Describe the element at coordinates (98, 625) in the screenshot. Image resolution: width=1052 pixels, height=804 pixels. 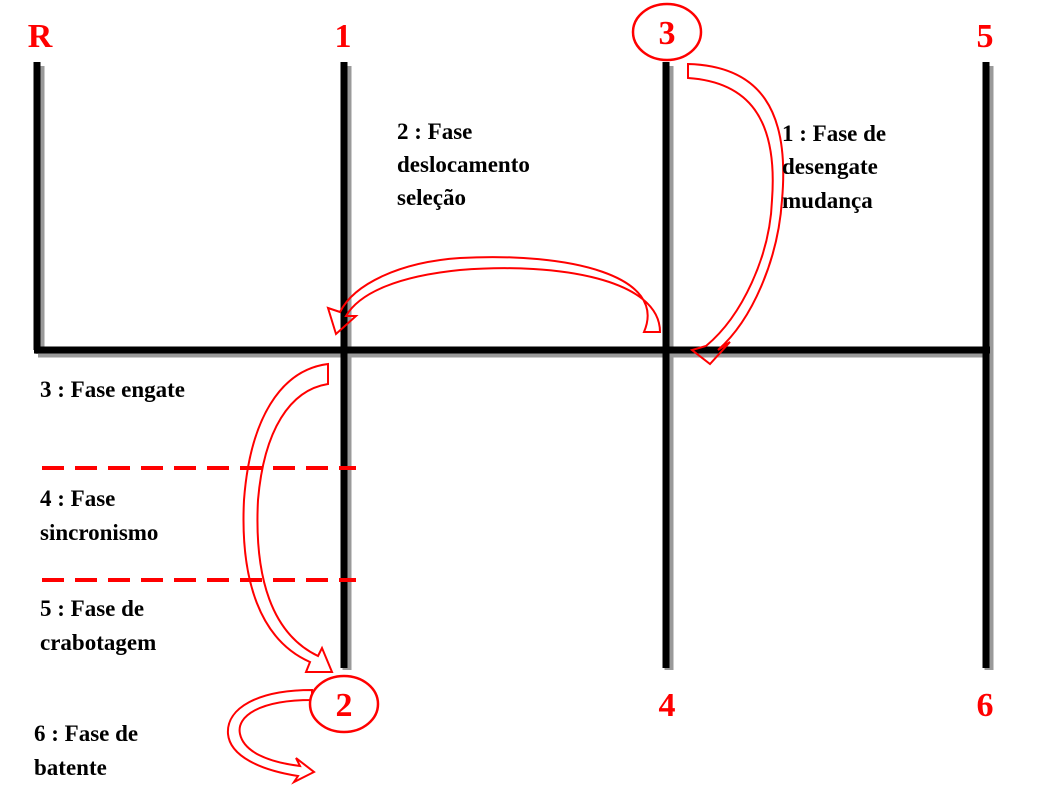
I see `phase-5-label: 5 : Fase de crabotagem` at that location.